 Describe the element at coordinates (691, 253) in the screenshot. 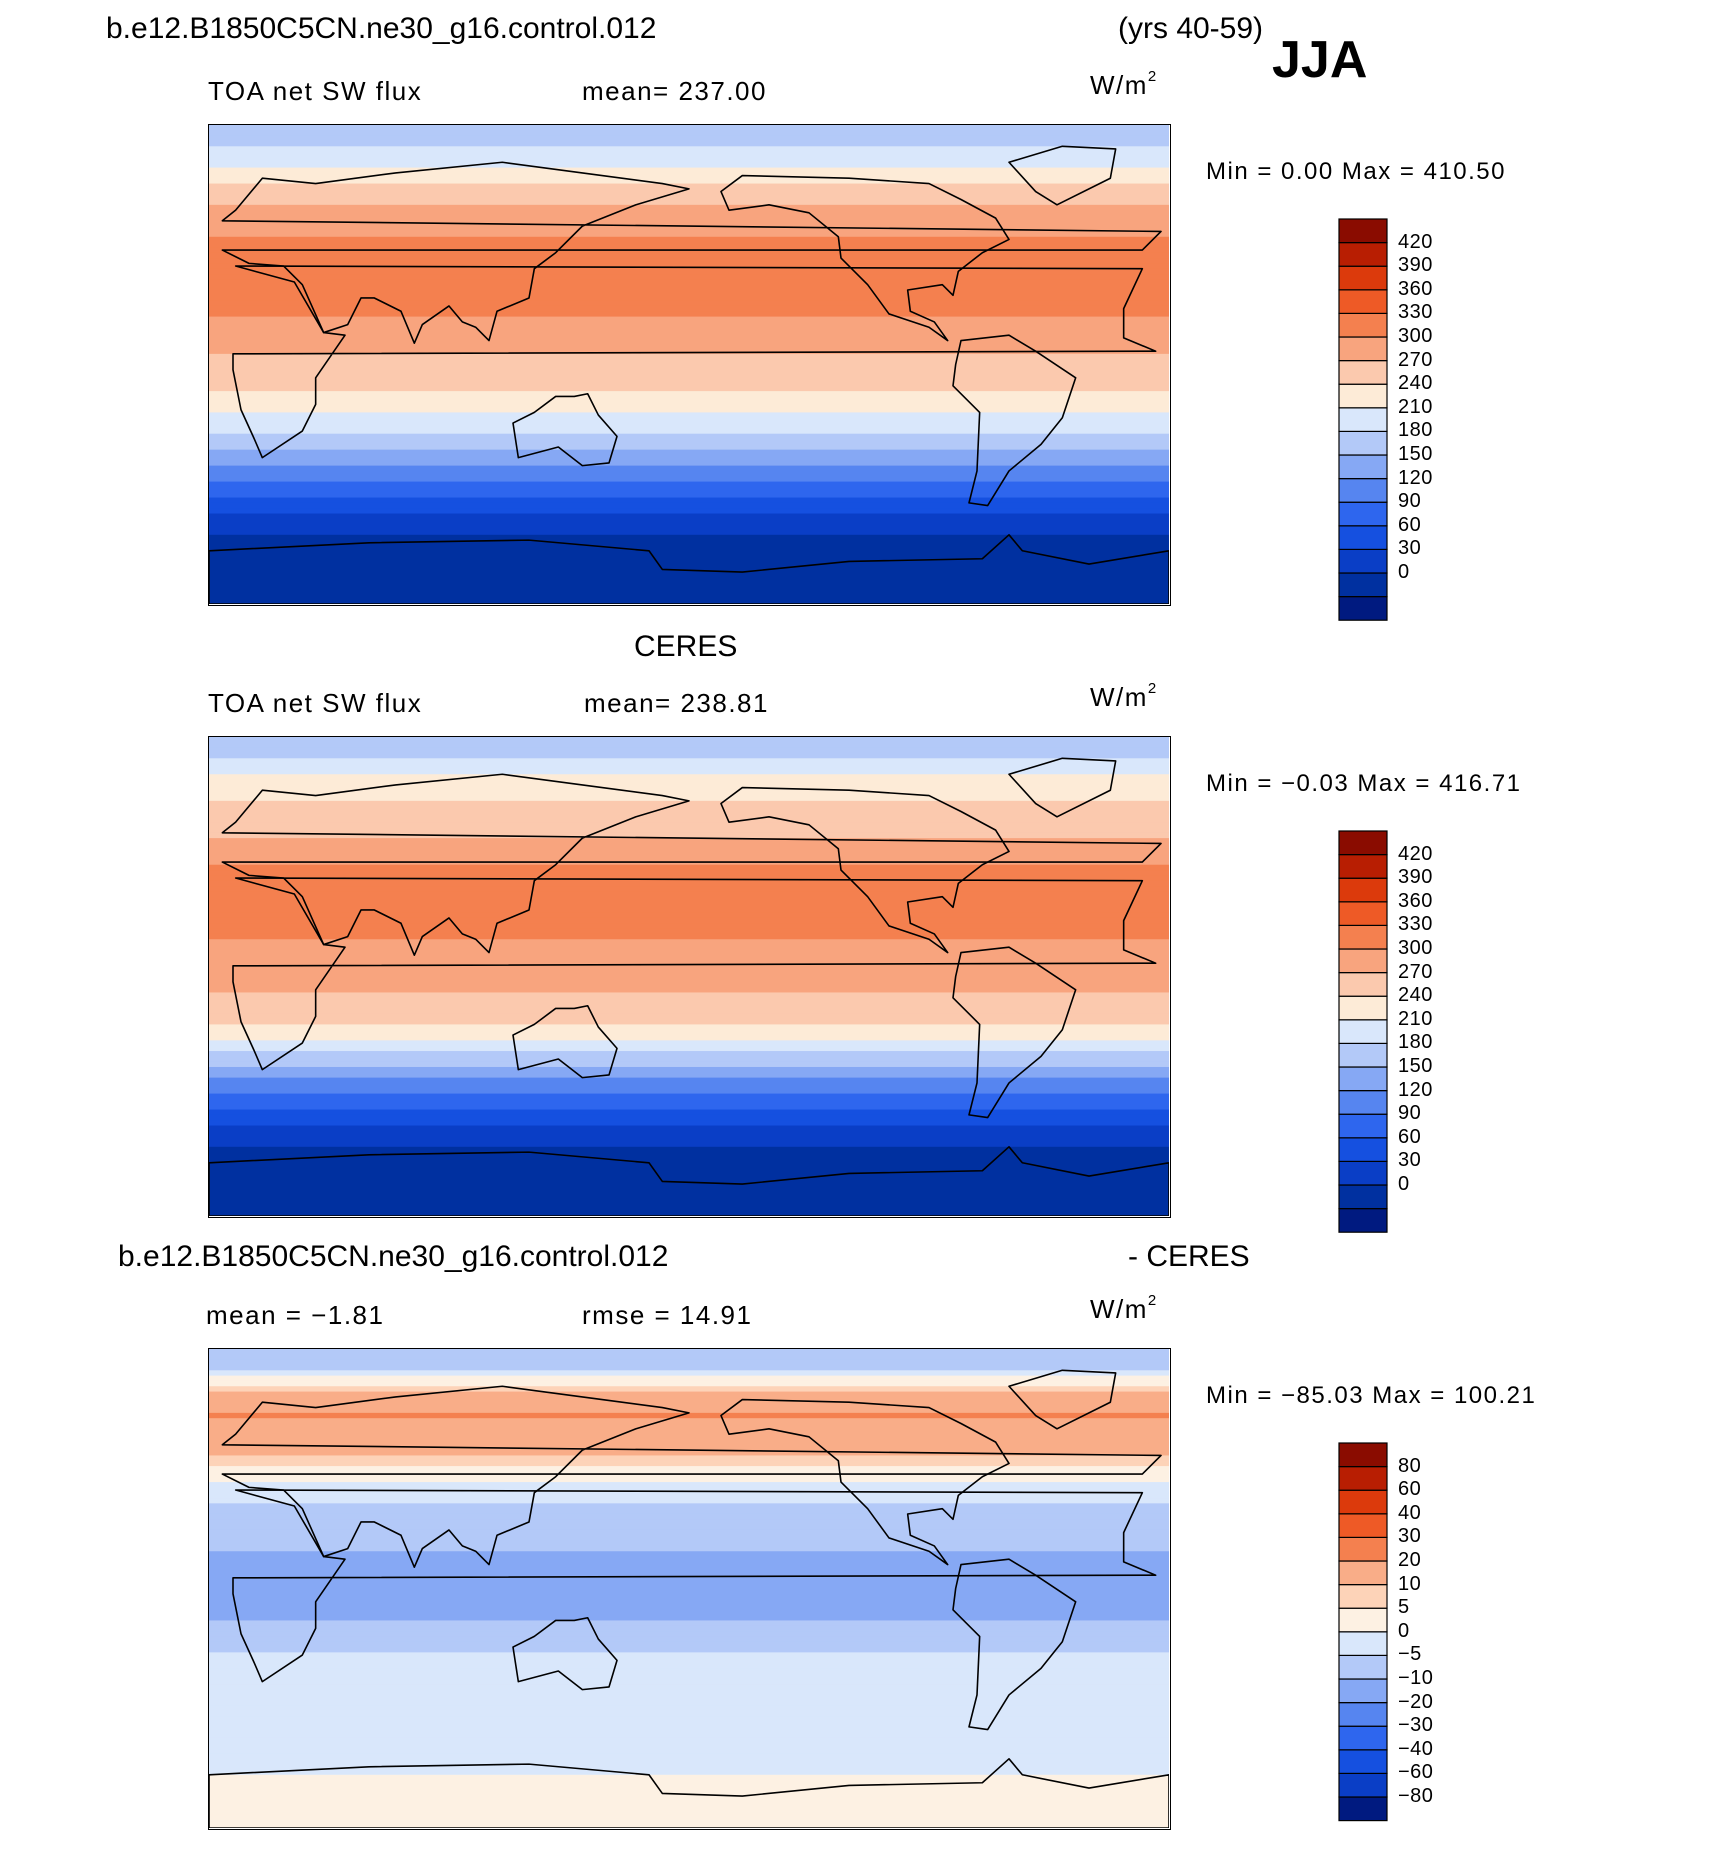

I see `coastline-eurasia` at that location.